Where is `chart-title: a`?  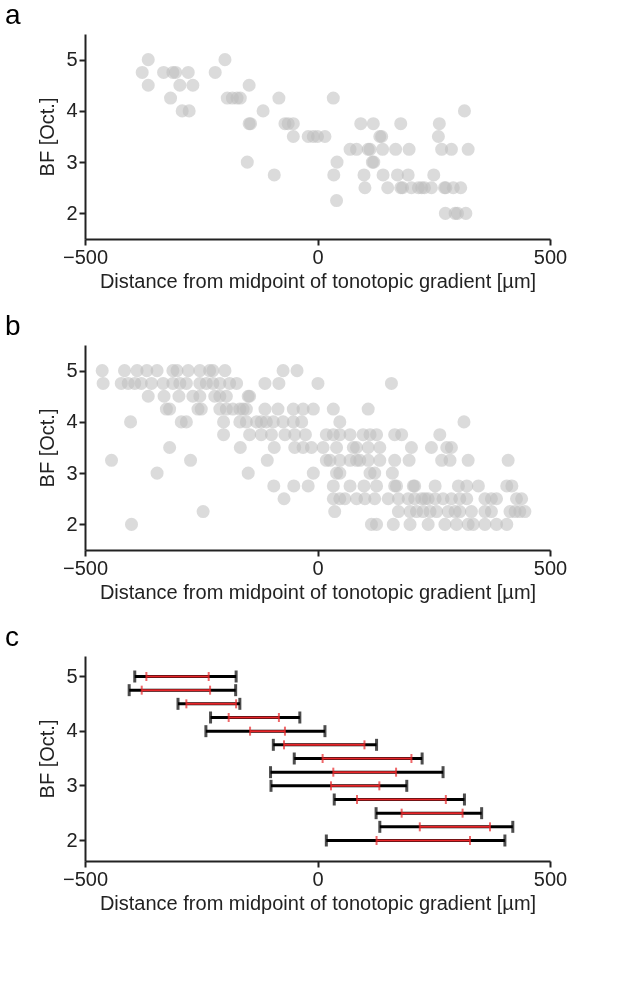 chart-title: a is located at coordinates (13, 15).